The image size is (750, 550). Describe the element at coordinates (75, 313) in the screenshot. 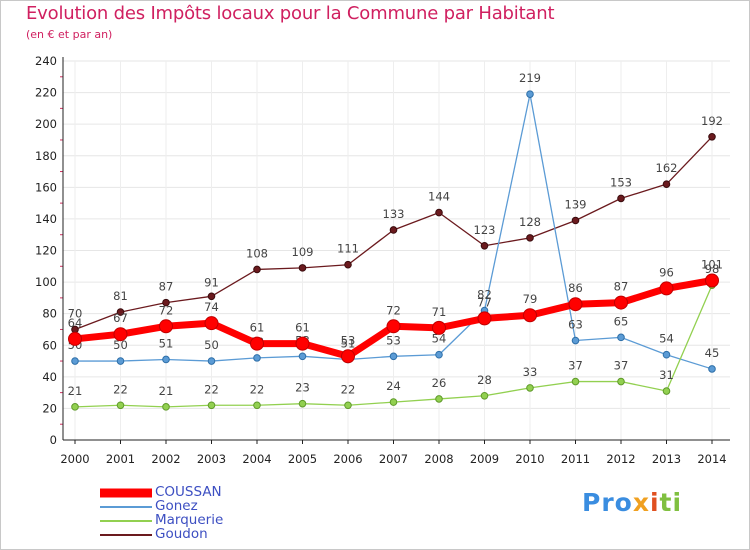

I see `data-label-goudon: 70` at that location.